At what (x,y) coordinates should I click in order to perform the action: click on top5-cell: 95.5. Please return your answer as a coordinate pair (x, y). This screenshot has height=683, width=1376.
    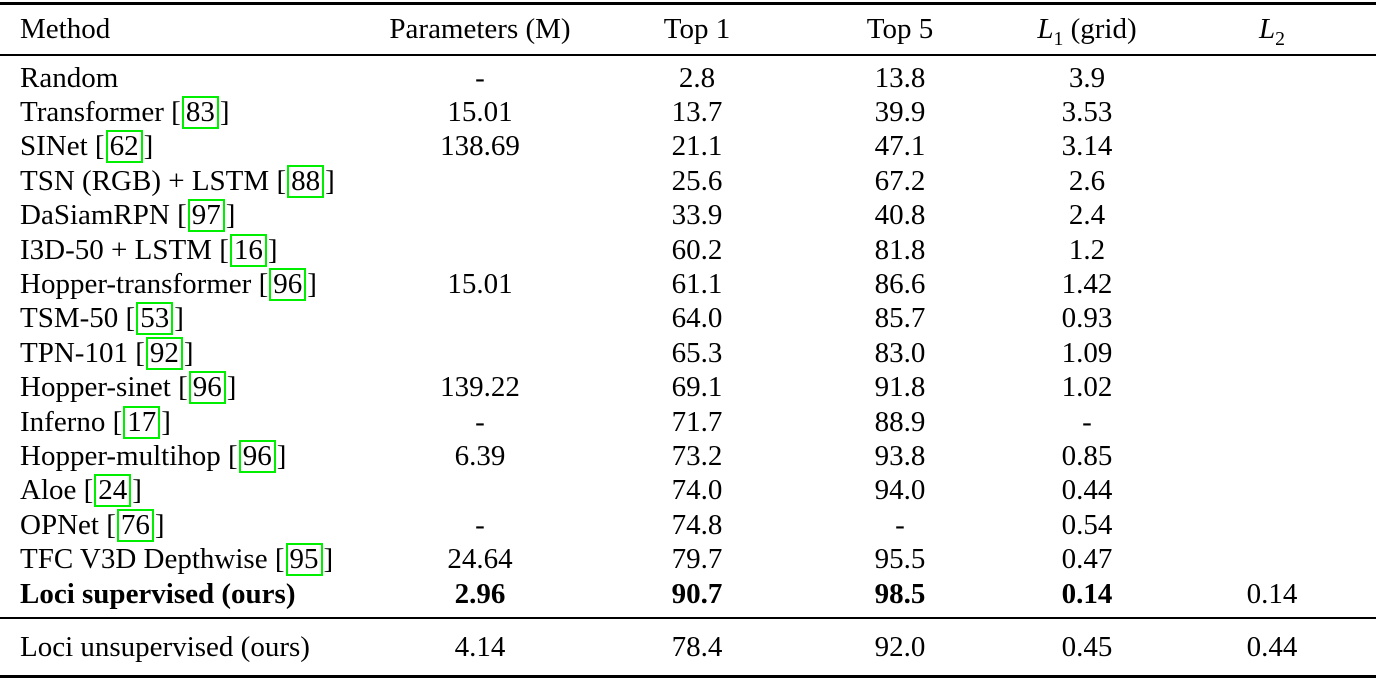
    Looking at the image, I should click on (900, 559).